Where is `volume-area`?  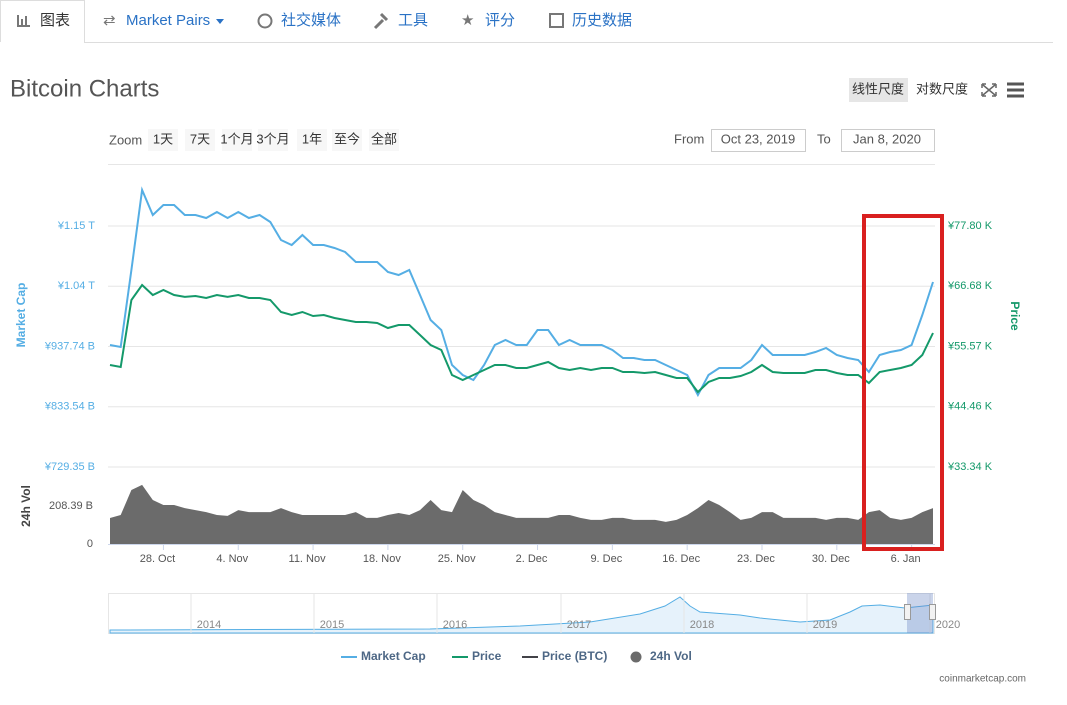 volume-area is located at coordinates (521, 514).